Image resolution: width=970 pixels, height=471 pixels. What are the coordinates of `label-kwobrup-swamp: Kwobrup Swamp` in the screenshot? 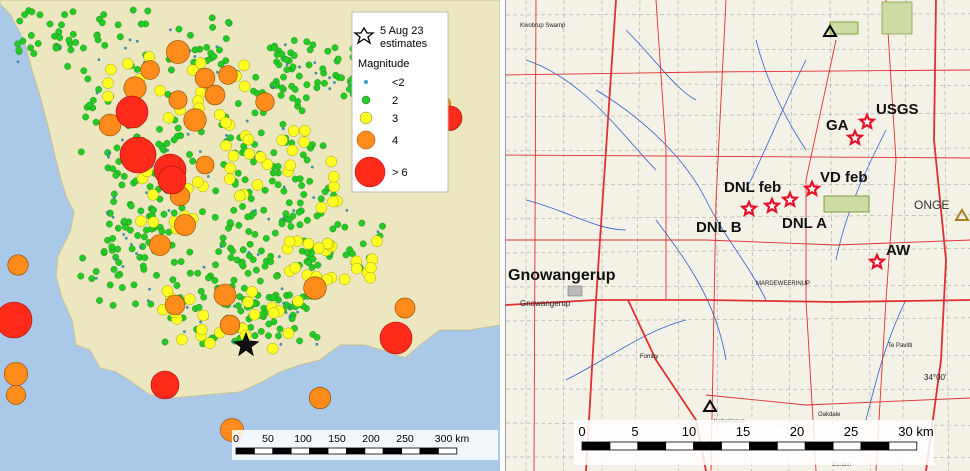 It's located at (543, 26).